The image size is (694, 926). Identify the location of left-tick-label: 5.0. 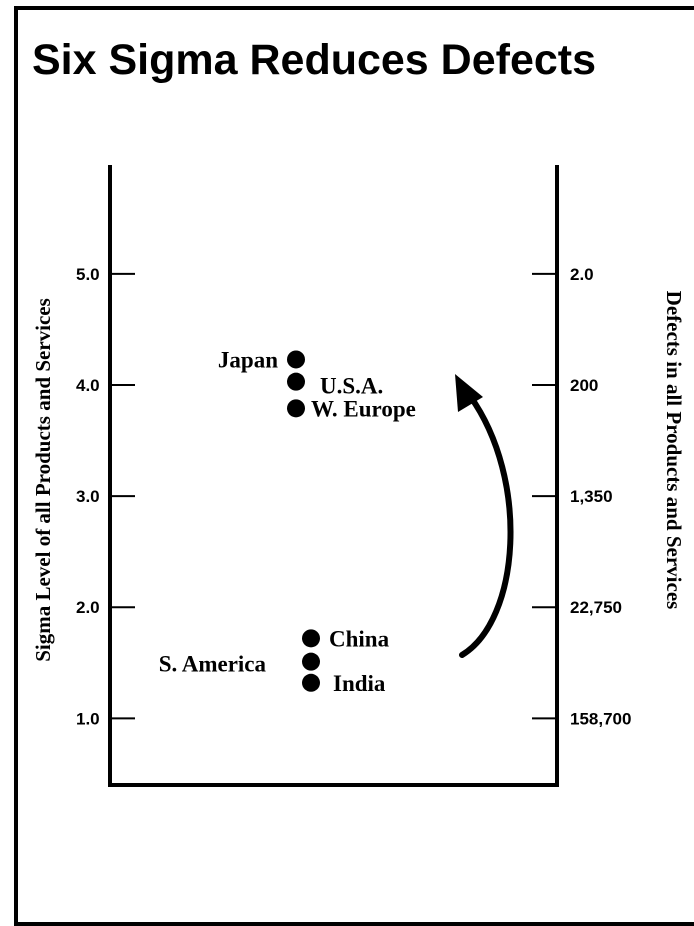
(88, 274).